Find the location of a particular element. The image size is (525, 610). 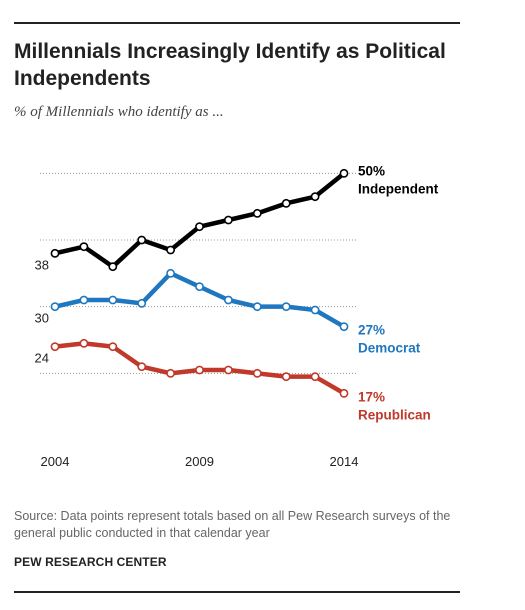

credit-line: PEW RESEARCH CENTER is located at coordinates (90, 562).